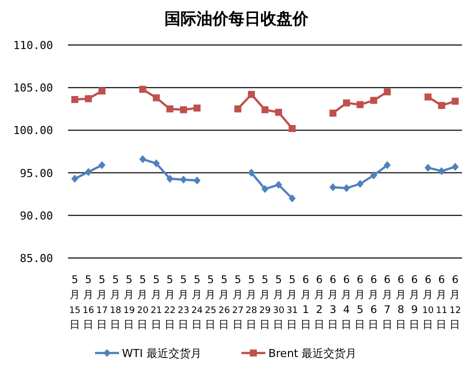 The image size is (473, 370). I want to click on x-tick-label: 6月2日, so click(319, 302).